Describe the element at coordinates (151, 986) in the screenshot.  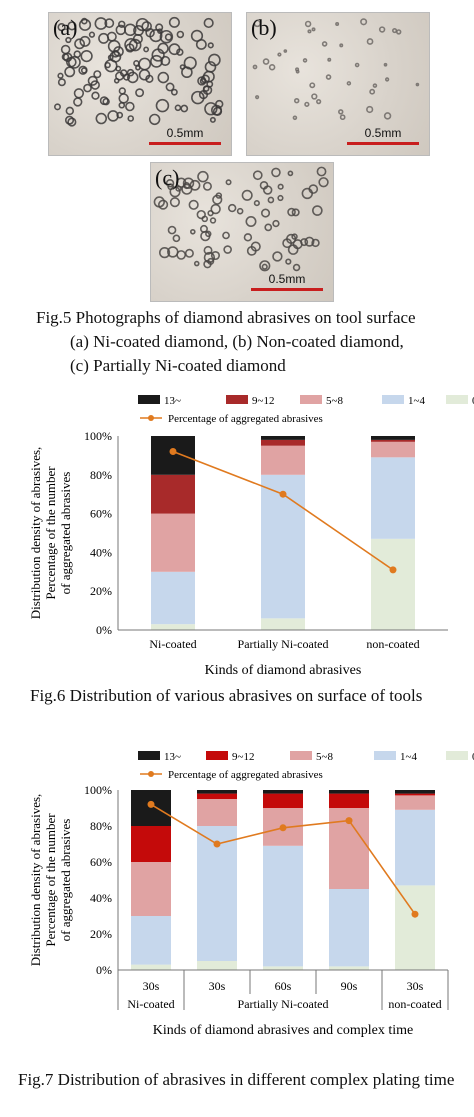
I see `x-tick-label: 30s` at that location.